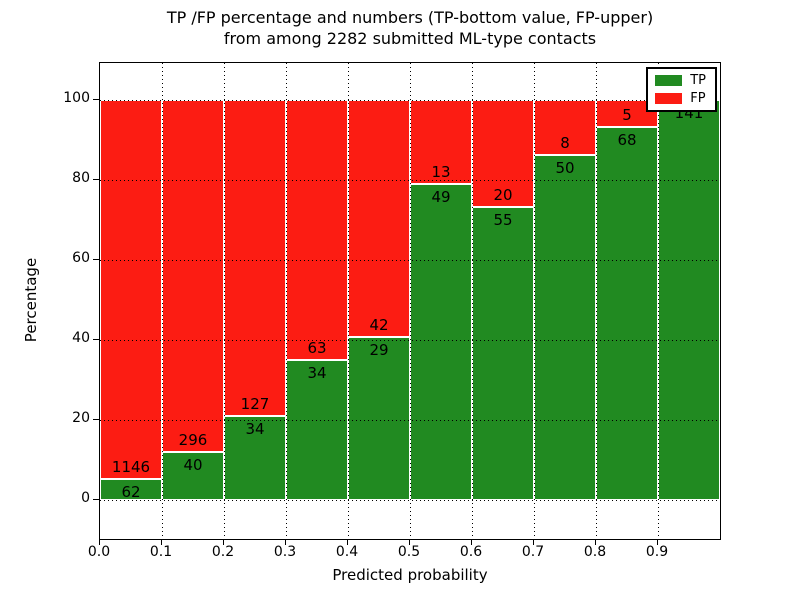  What do you see at coordinates (657, 552) in the screenshot?
I see `x-tick-label: 0.9` at bounding box center [657, 552].